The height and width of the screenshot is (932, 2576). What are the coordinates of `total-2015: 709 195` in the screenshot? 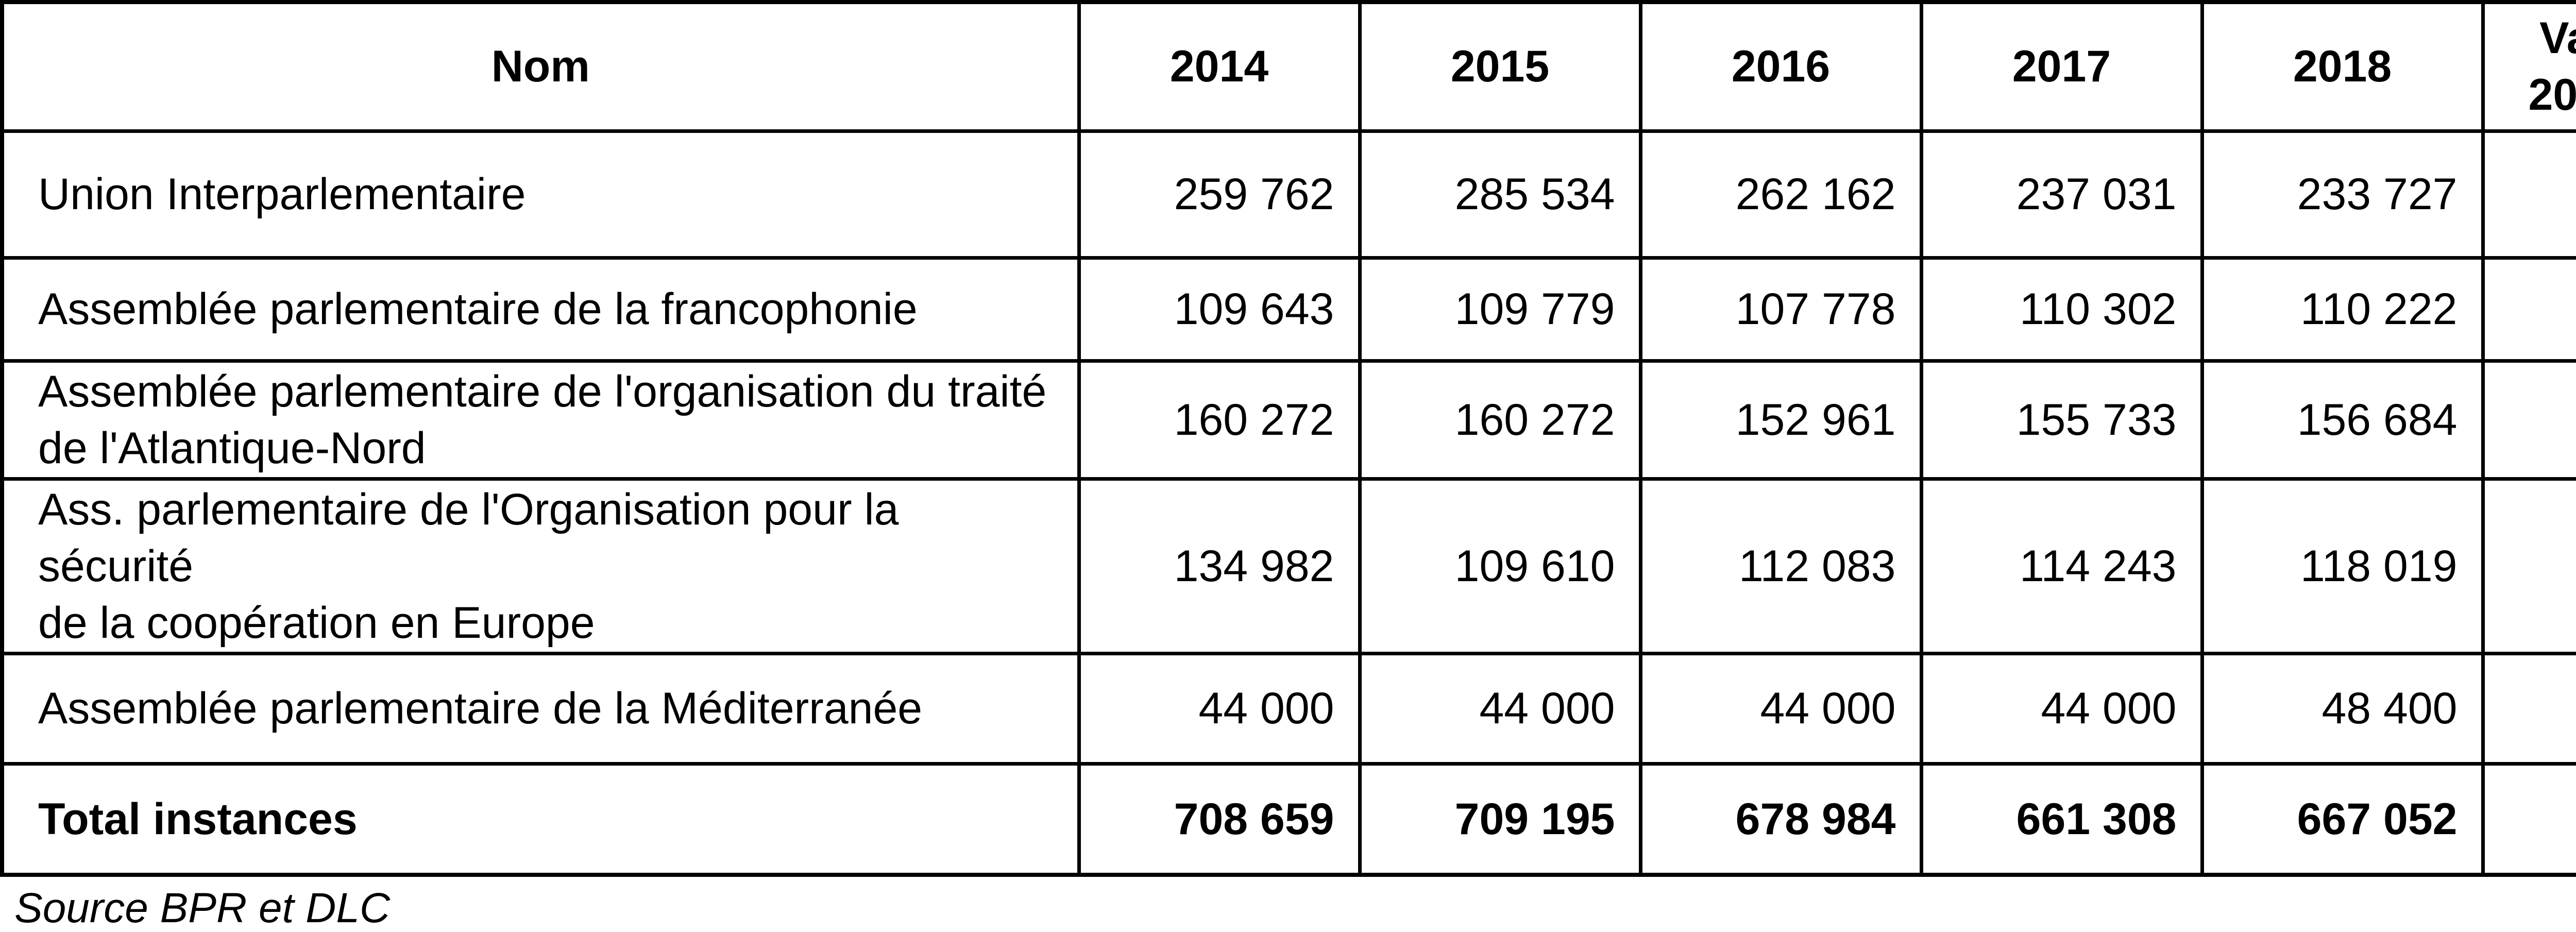 It's located at (1500, 819).